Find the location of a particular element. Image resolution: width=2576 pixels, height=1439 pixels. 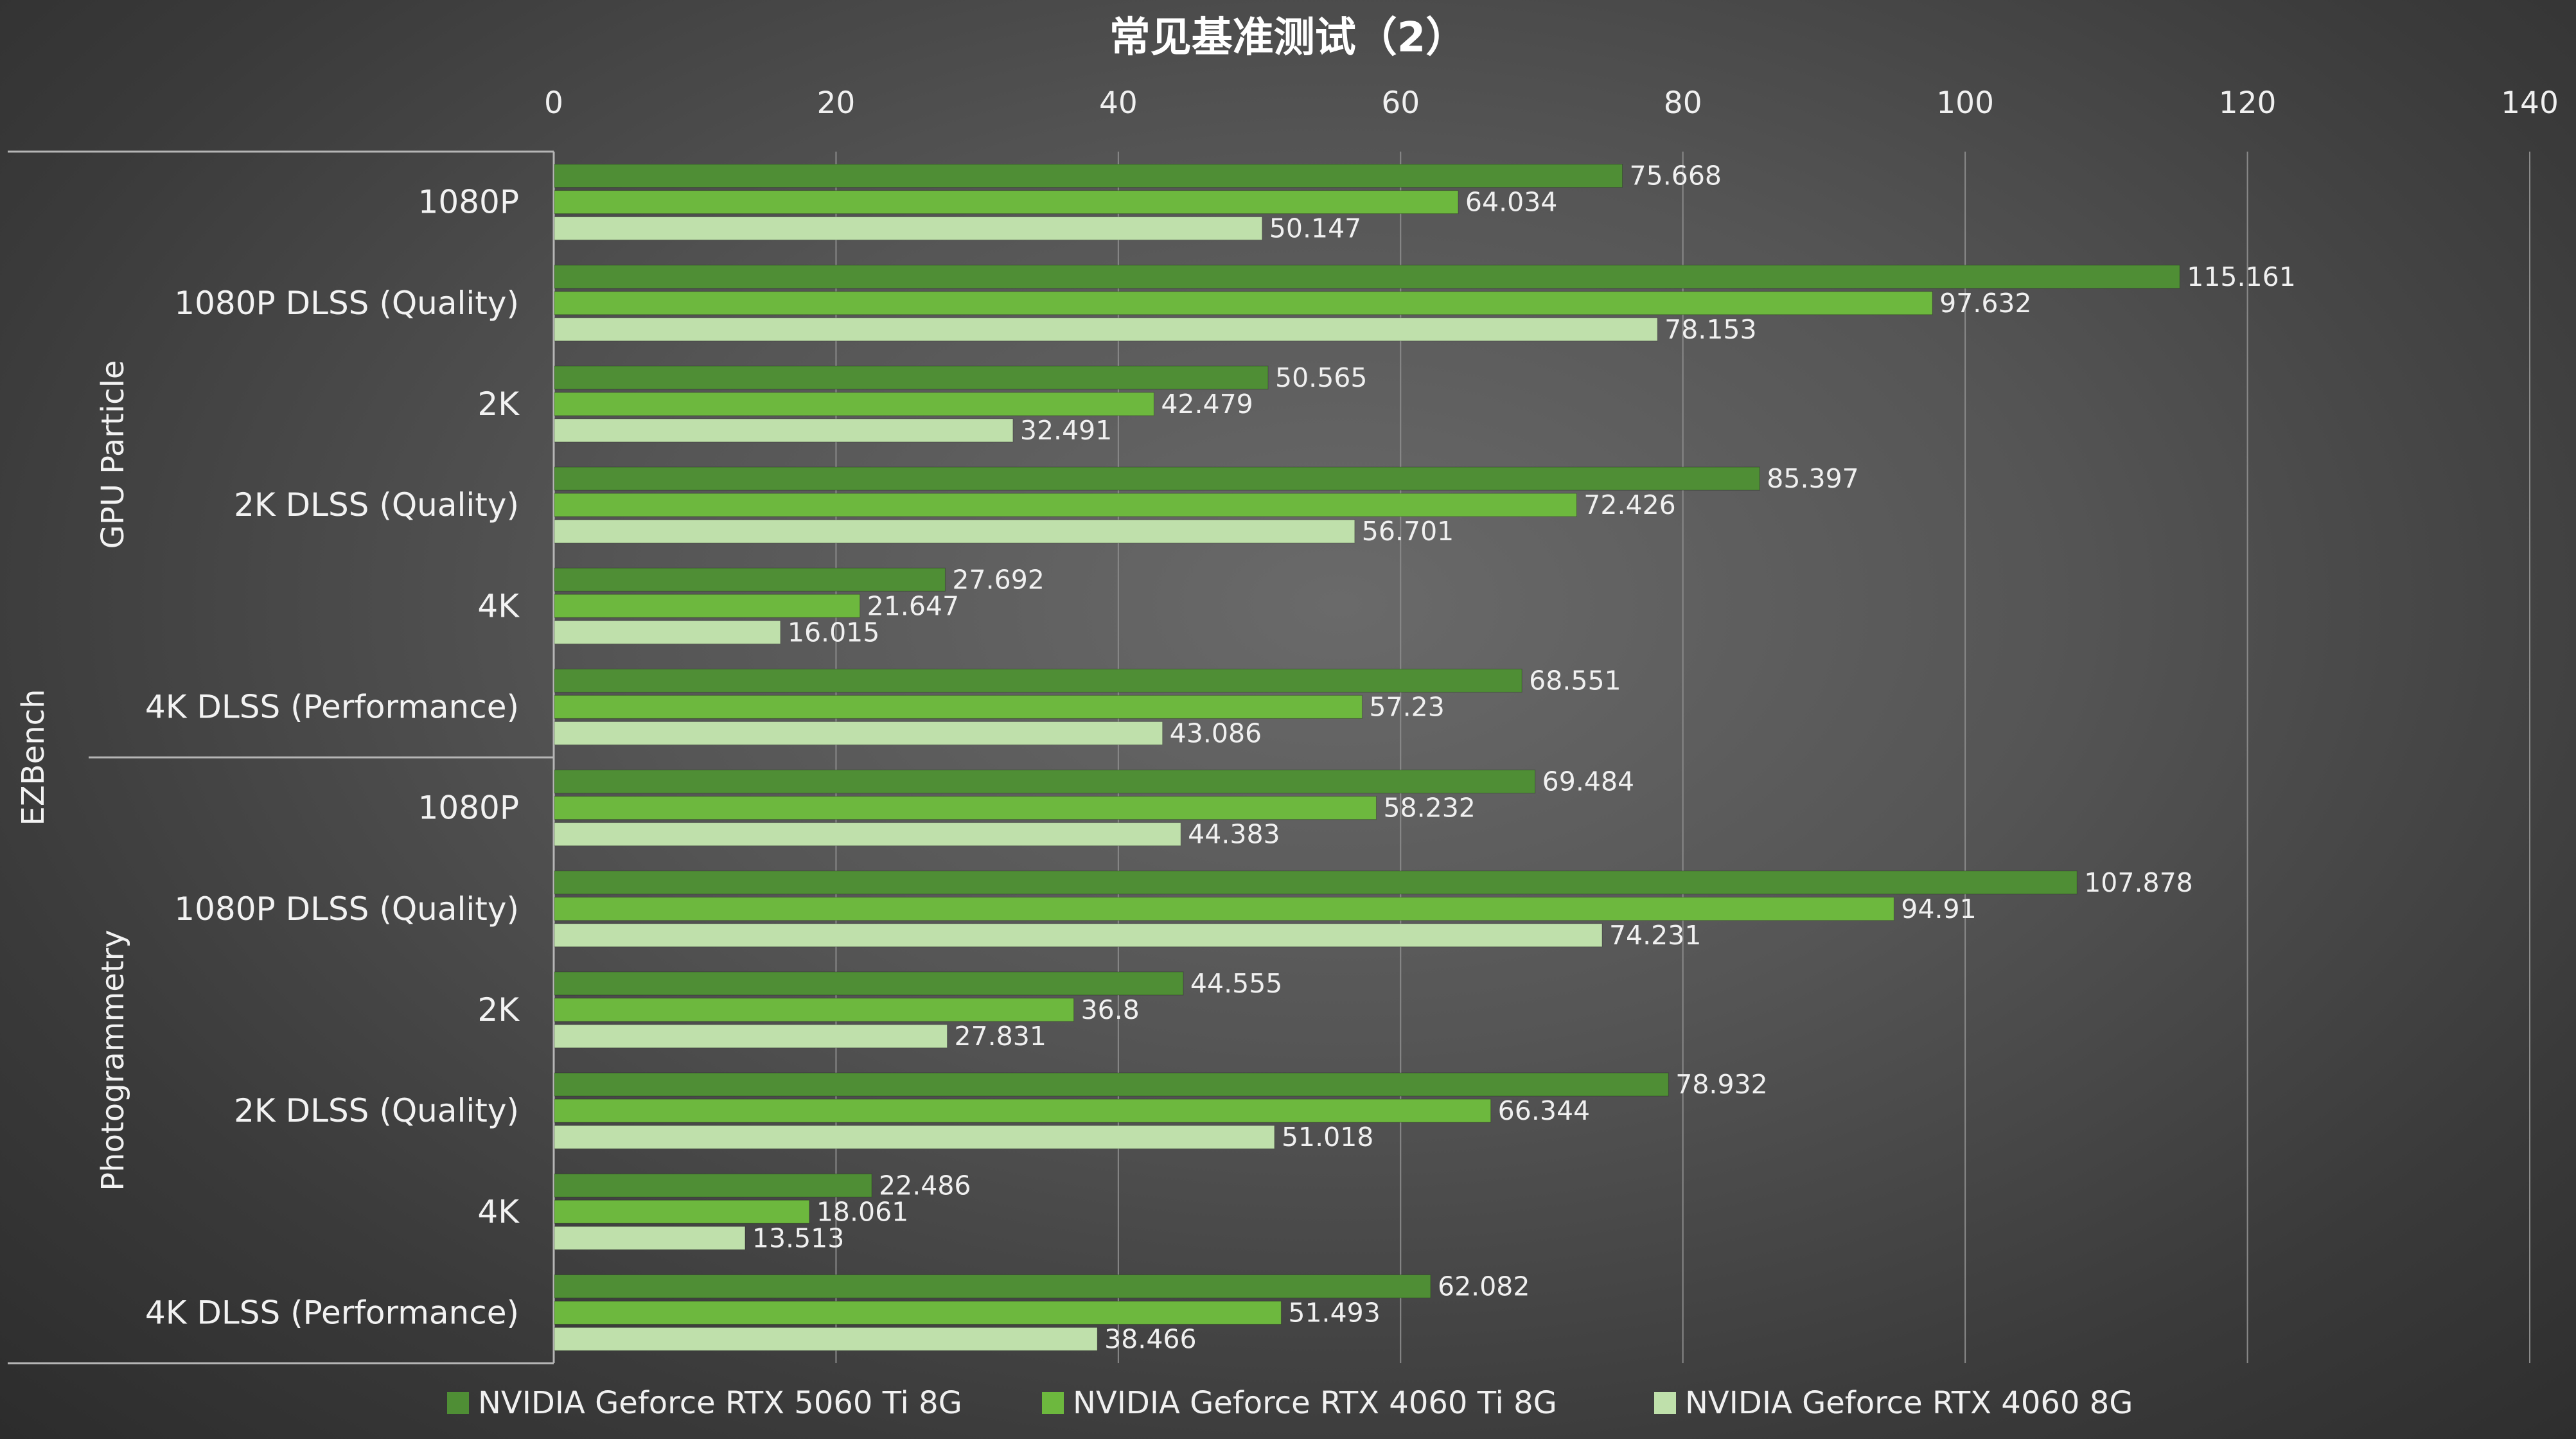

data-label: 78.932 is located at coordinates (1721, 1084).